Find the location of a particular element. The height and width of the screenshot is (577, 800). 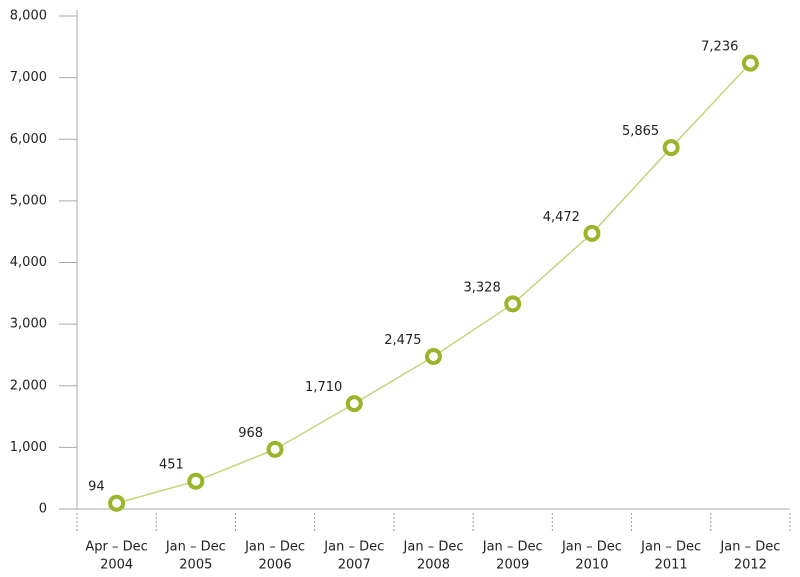

value-label: 1,710 is located at coordinates (323, 387).